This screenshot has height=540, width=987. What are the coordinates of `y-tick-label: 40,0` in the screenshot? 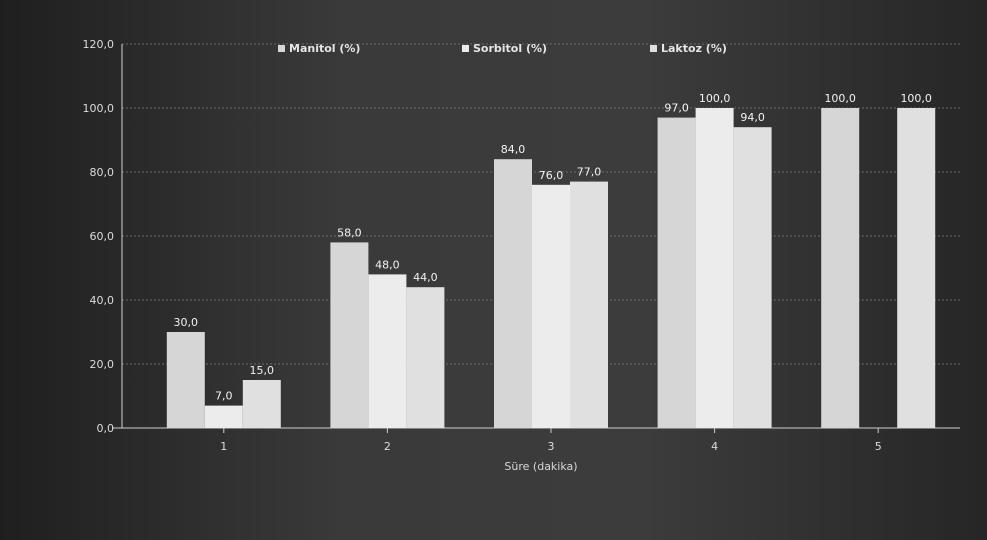 It's located at (102, 300).